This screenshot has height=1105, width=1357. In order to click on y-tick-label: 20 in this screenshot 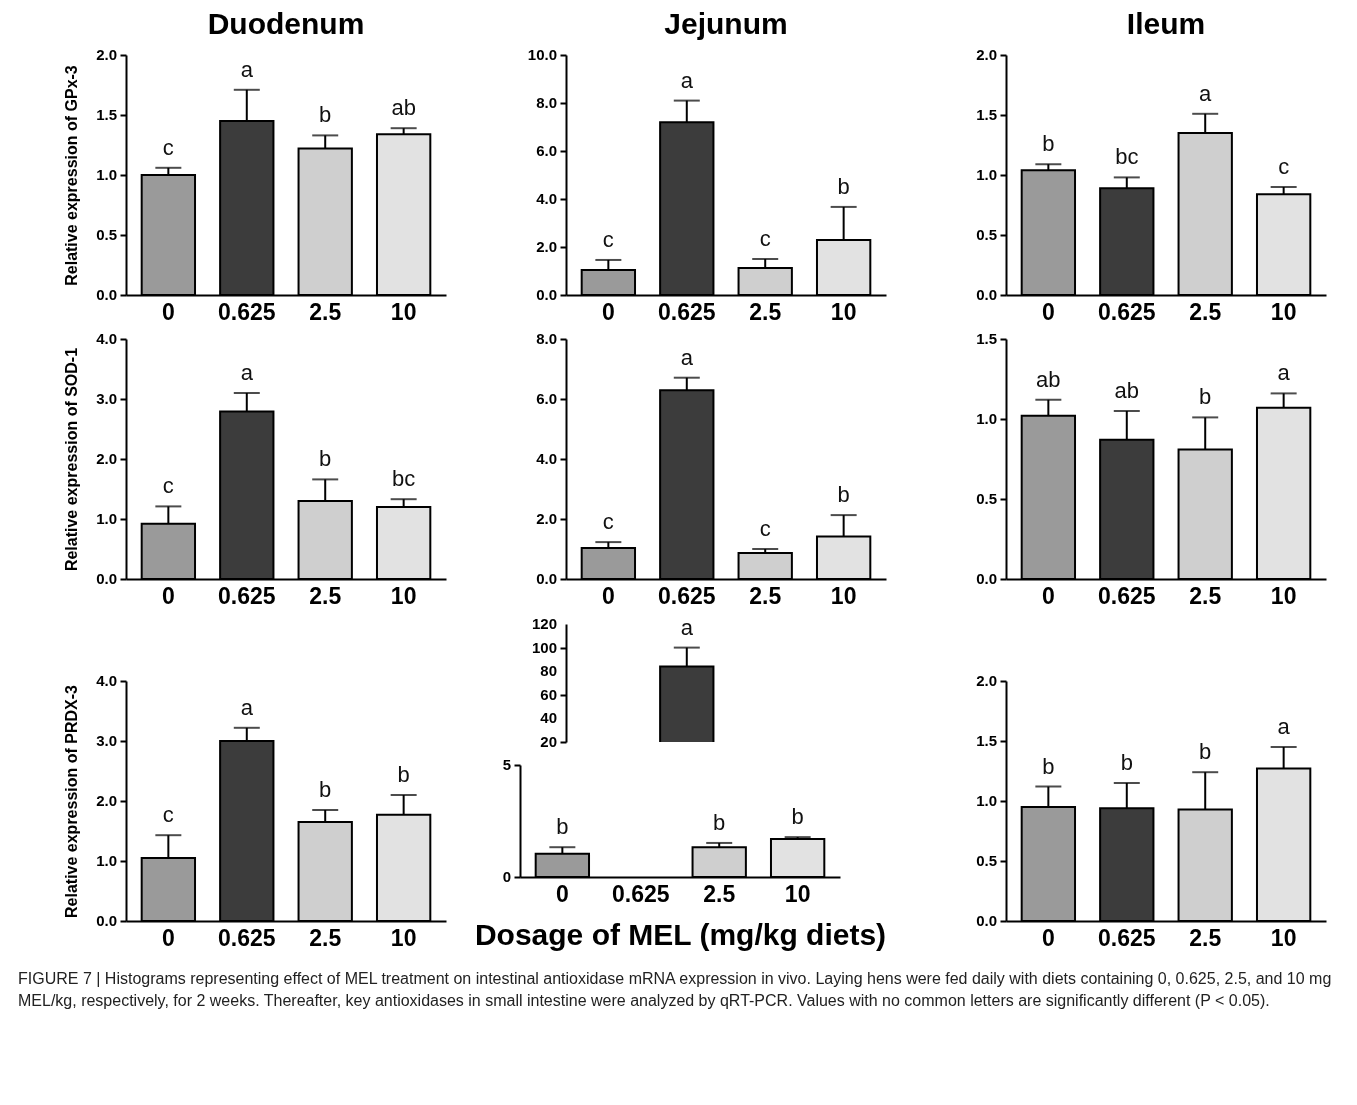, I will do `click(548, 741)`.